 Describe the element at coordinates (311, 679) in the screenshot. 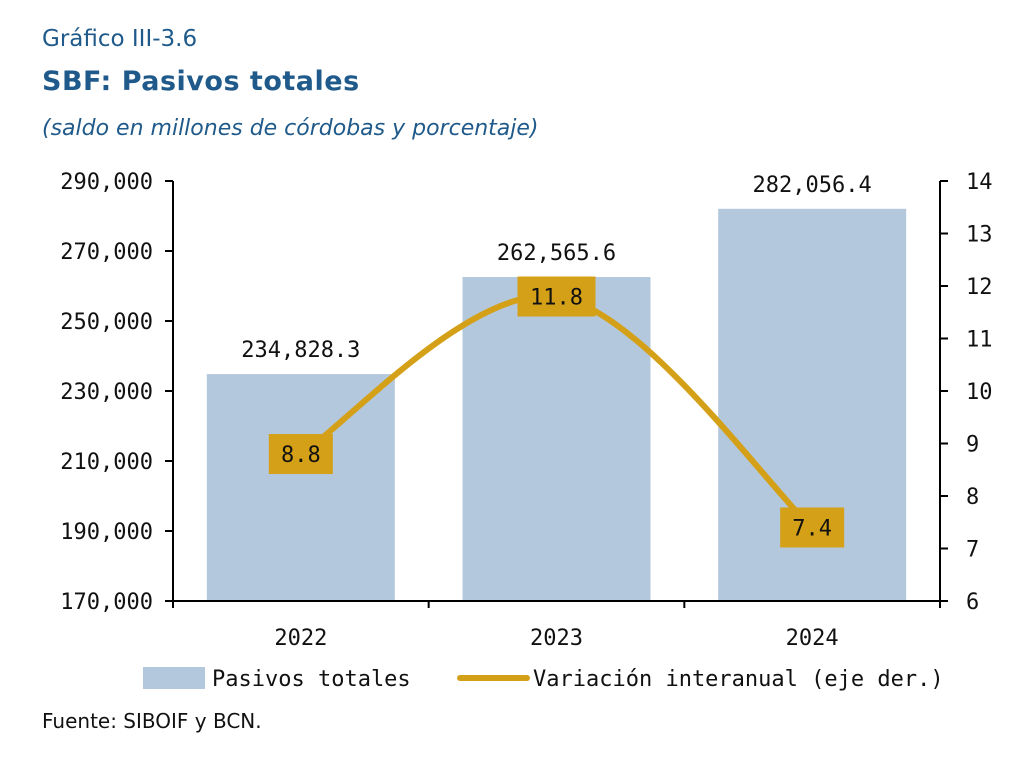

I see `legend-label-bar: Pasivos totales` at that location.